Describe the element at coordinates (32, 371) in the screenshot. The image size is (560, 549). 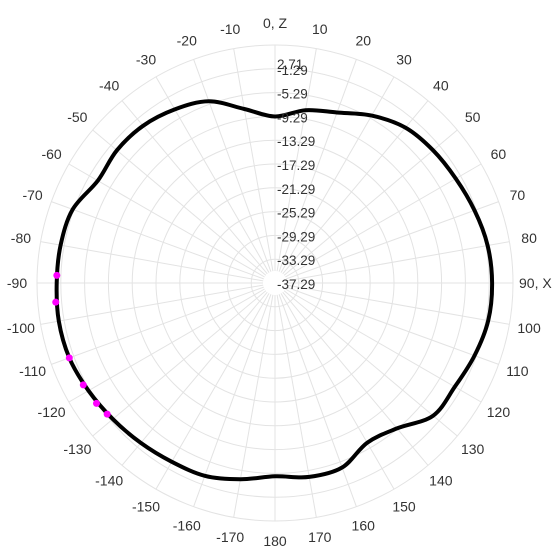
I see `angle-tick-label: -110` at that location.